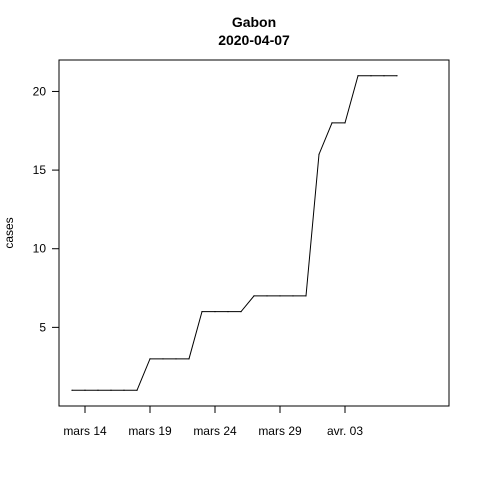 The width and height of the screenshot is (480, 480). Describe the element at coordinates (345, 431) in the screenshot. I see `x-tick-label: avr. 03` at that location.